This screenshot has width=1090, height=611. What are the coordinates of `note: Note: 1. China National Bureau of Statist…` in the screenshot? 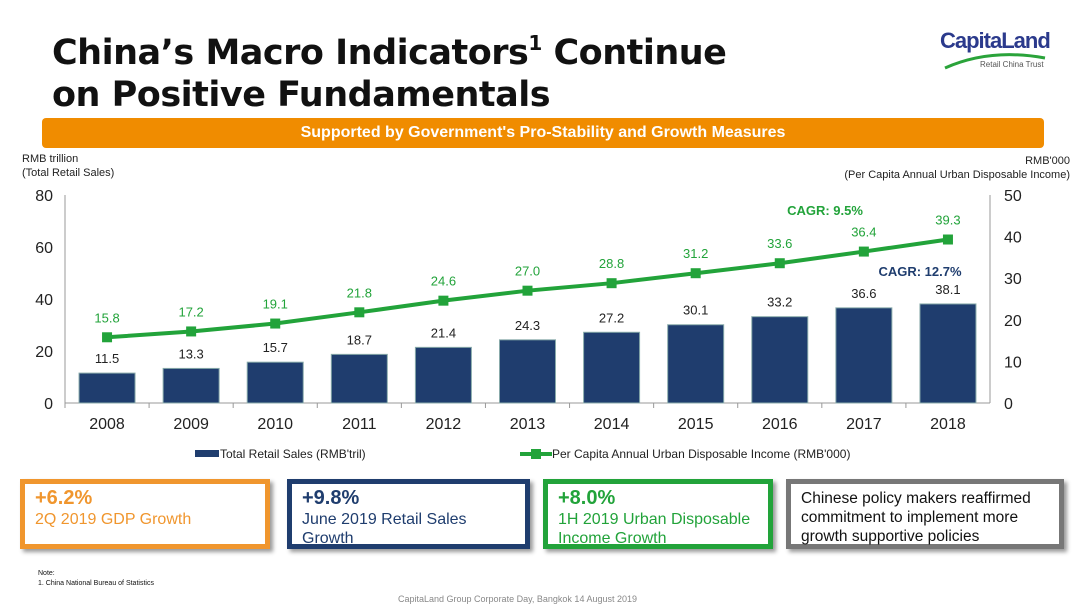 It's located at (96, 579).